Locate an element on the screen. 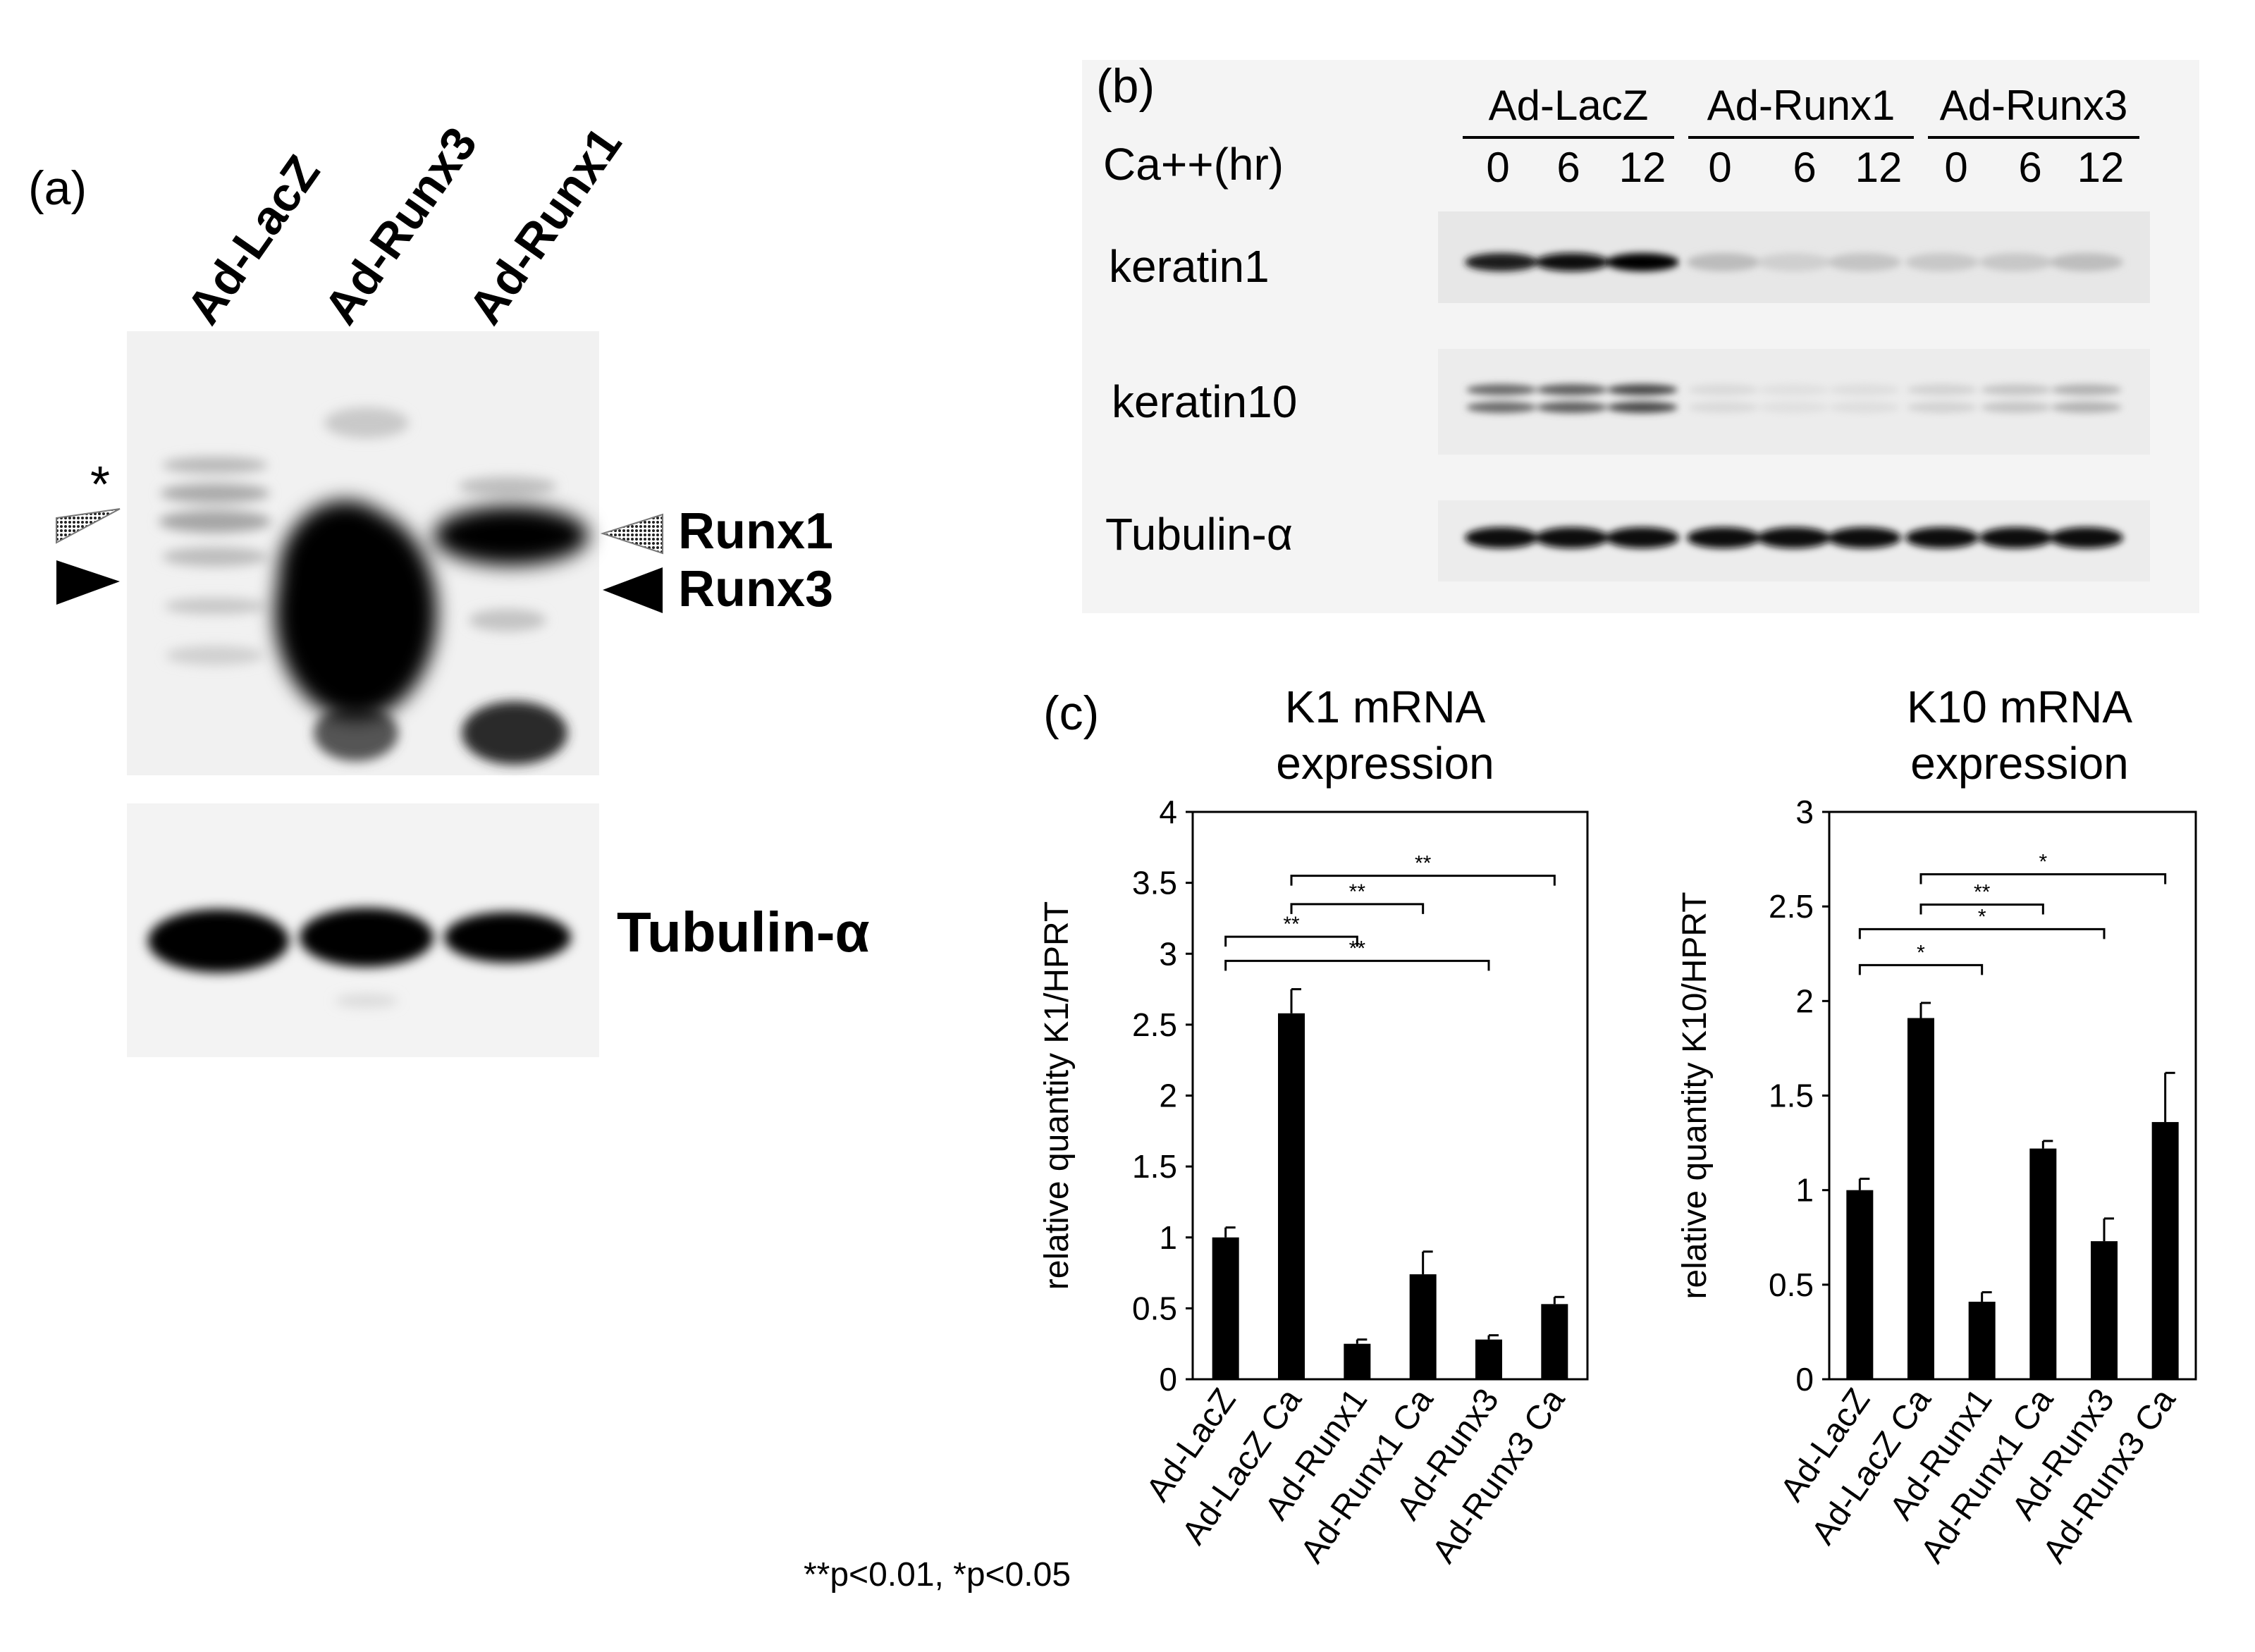 The image size is (2255, 1652). k10-plot-frame is located at coordinates (2012, 1095).